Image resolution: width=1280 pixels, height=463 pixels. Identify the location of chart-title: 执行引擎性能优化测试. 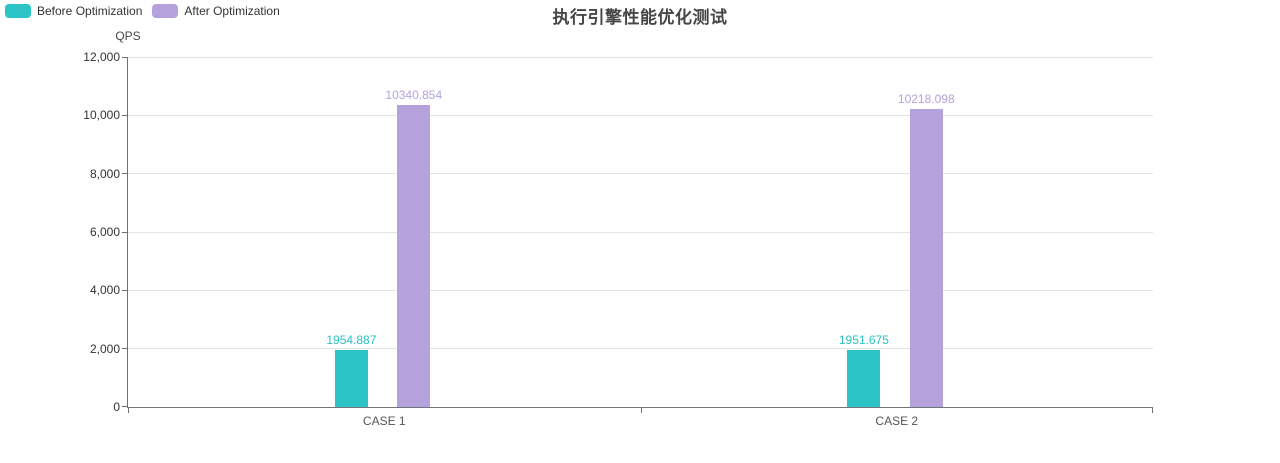
(640, 17).